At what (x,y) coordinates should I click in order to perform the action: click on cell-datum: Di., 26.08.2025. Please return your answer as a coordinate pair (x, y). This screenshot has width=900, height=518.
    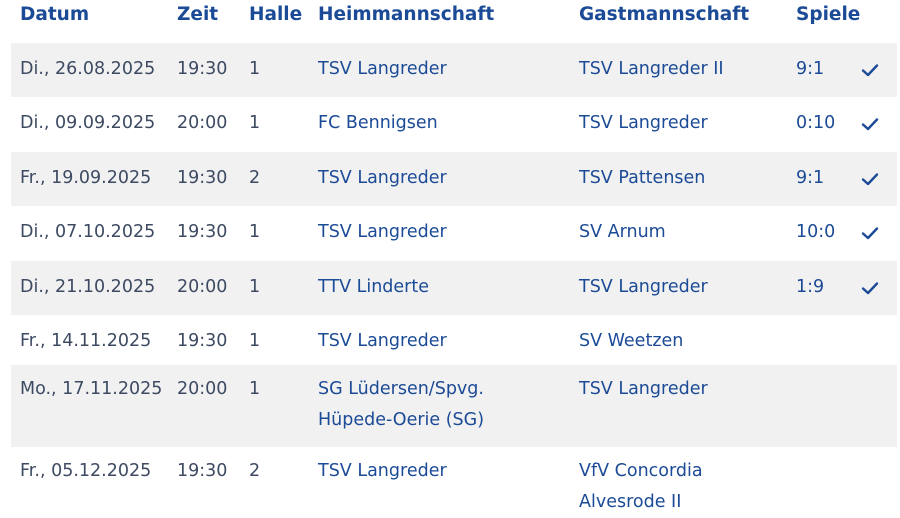
    Looking at the image, I should click on (88, 69).